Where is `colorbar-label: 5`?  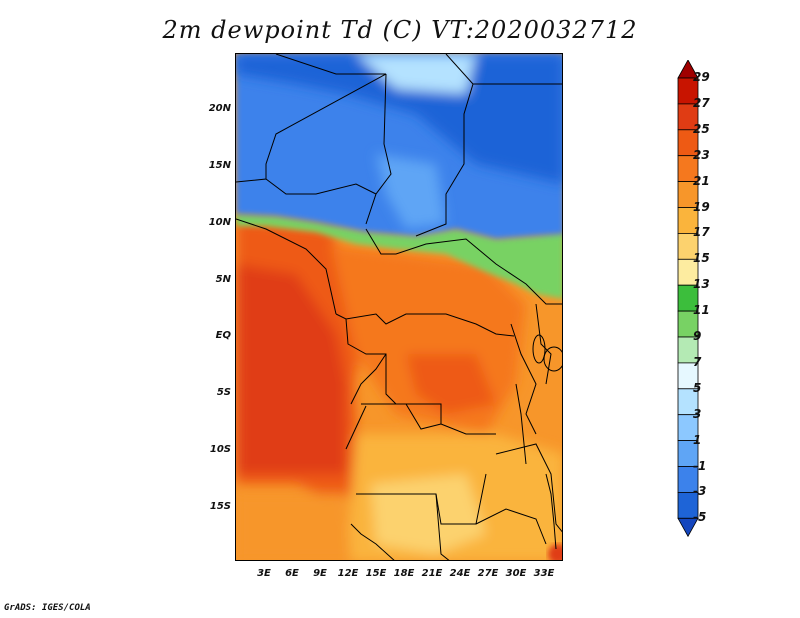
colorbar-label: 5 is located at coordinates (697, 387).